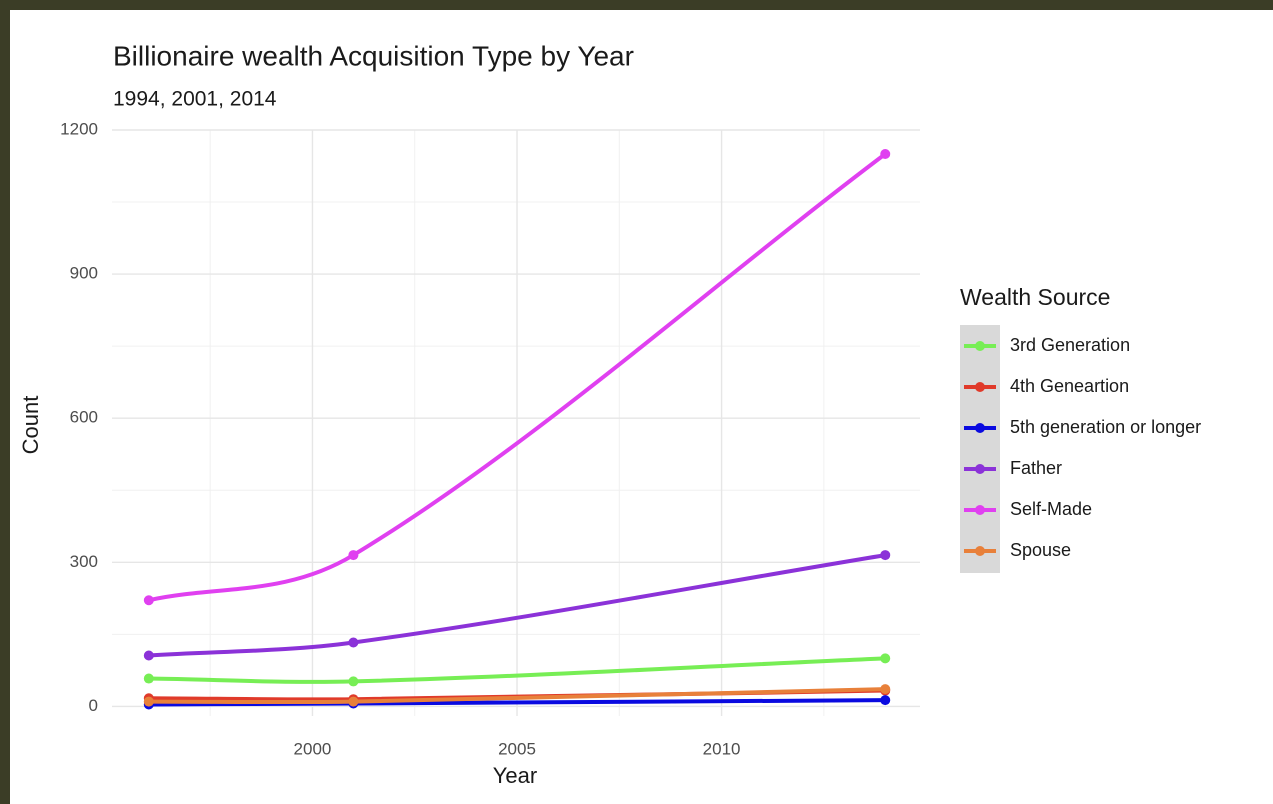  Describe the element at coordinates (313, 748) in the screenshot. I see `x-tick-label: 2000` at that location.